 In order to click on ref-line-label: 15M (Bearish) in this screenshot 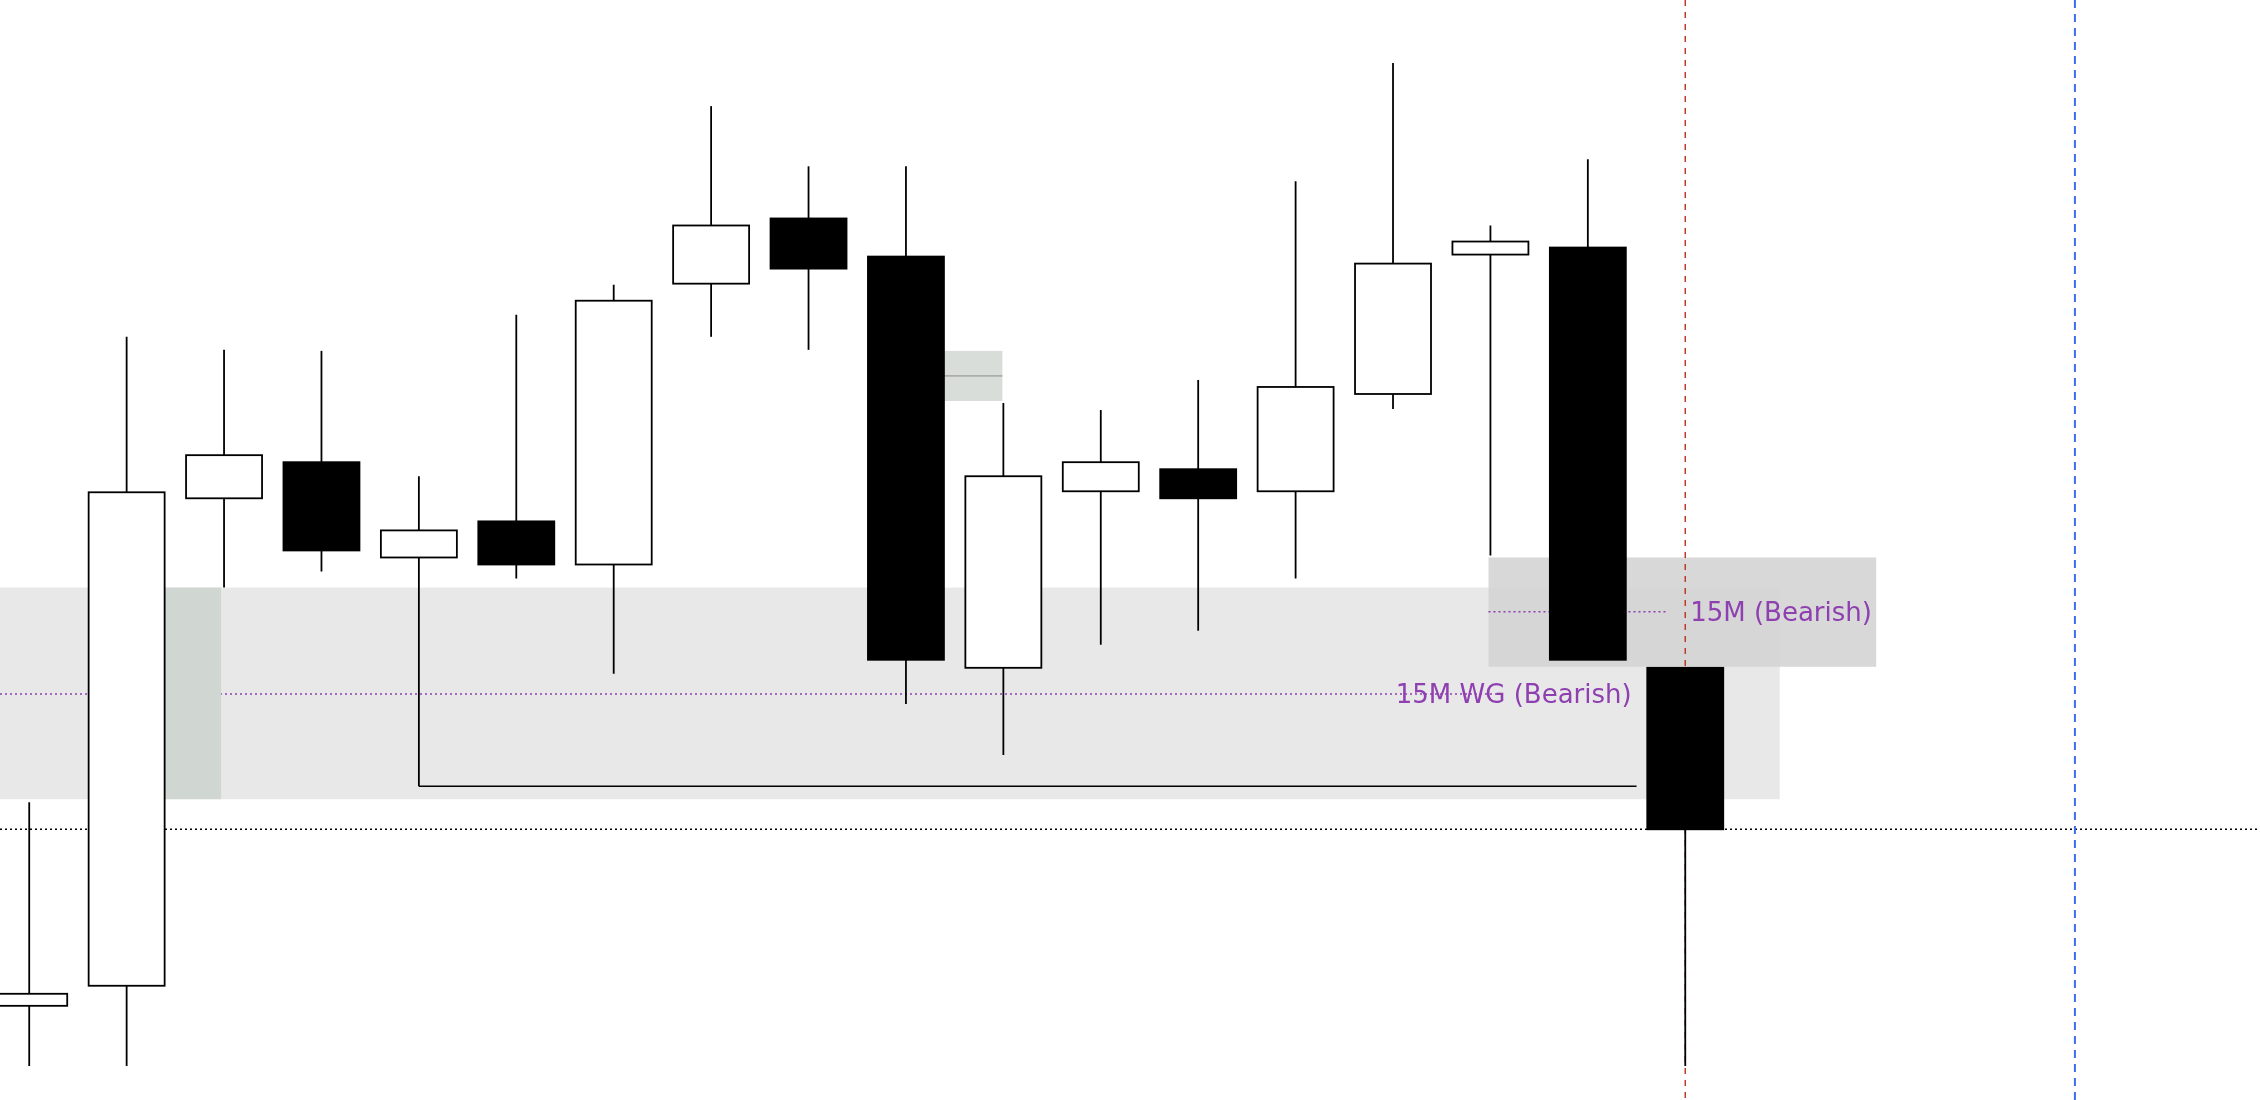, I will do `click(1781, 611)`.